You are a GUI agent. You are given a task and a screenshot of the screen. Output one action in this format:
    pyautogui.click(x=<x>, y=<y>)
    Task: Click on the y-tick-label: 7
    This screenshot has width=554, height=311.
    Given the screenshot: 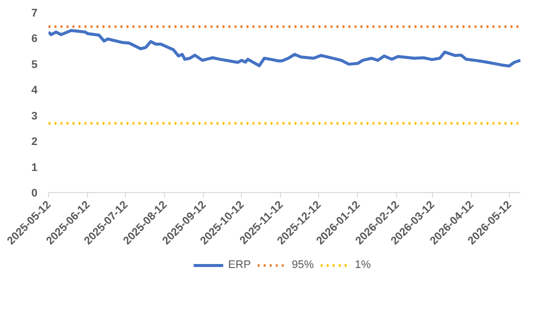 What is the action you would take?
    pyautogui.click(x=34, y=14)
    